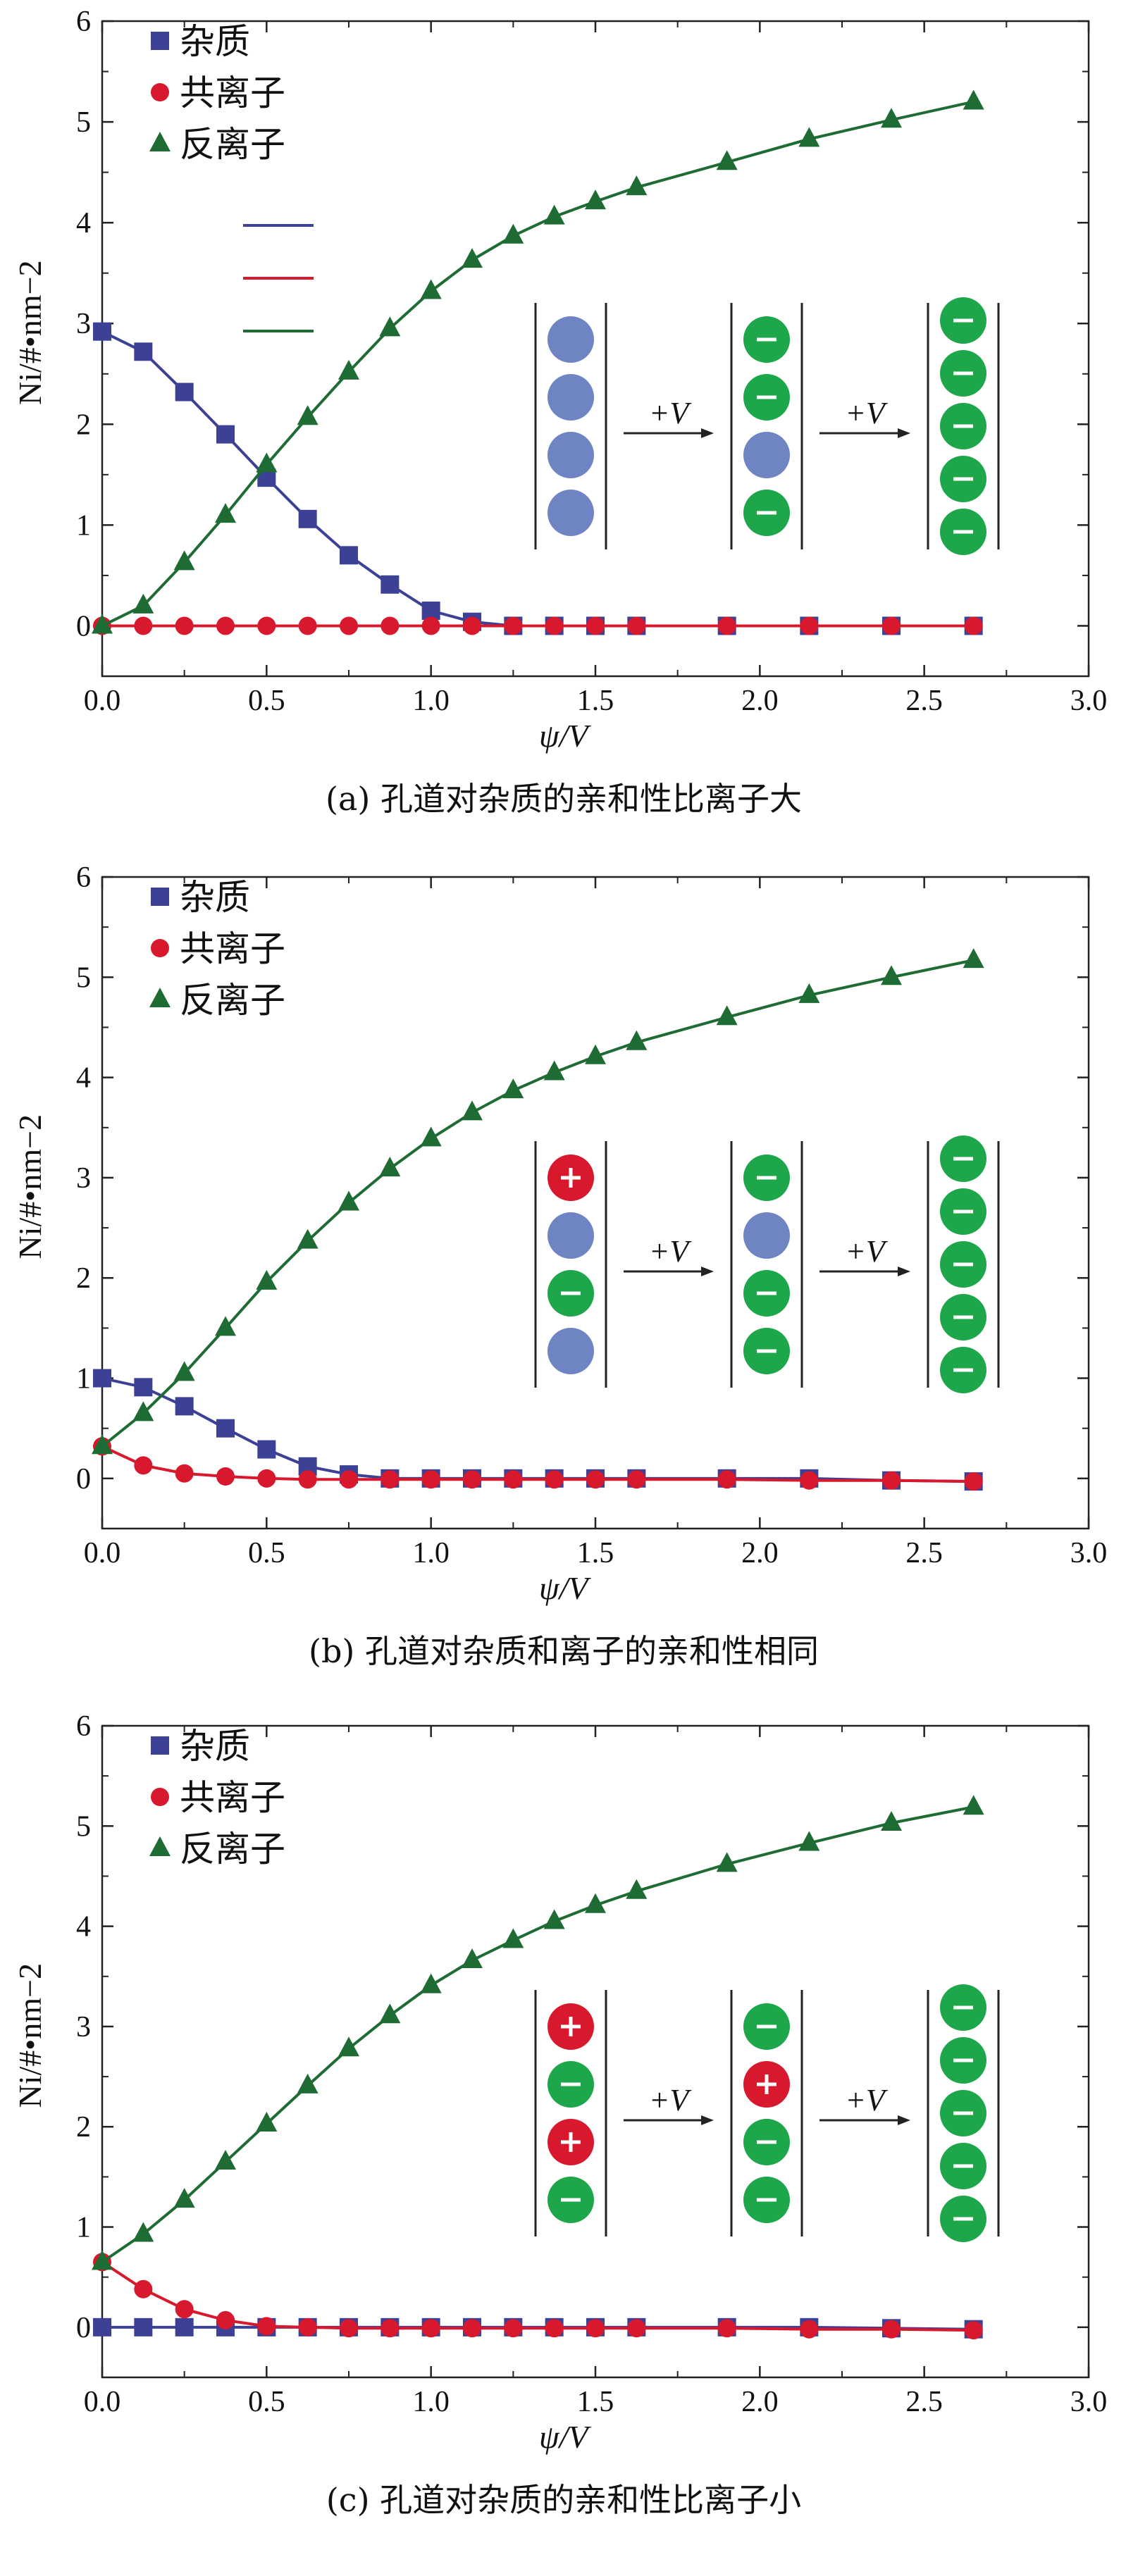 This screenshot has height=2576, width=1126. I want to click on x-tick-label: 1.0, so click(431, 1553).